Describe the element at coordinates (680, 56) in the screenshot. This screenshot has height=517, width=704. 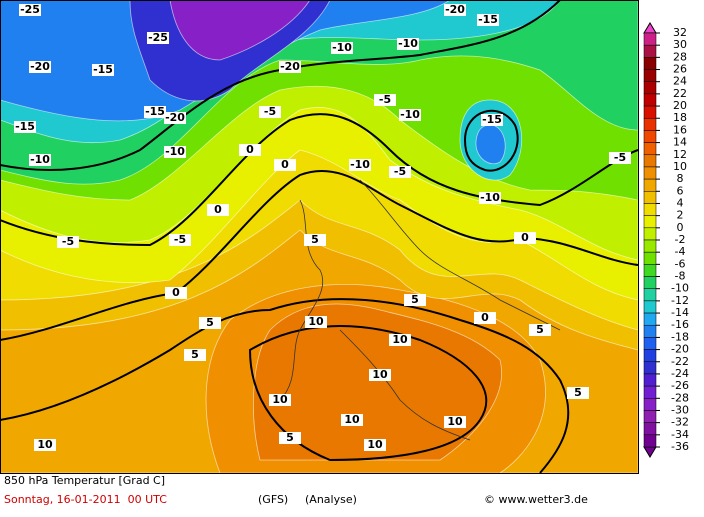
I see `colorbar-tick-label: 28` at that location.